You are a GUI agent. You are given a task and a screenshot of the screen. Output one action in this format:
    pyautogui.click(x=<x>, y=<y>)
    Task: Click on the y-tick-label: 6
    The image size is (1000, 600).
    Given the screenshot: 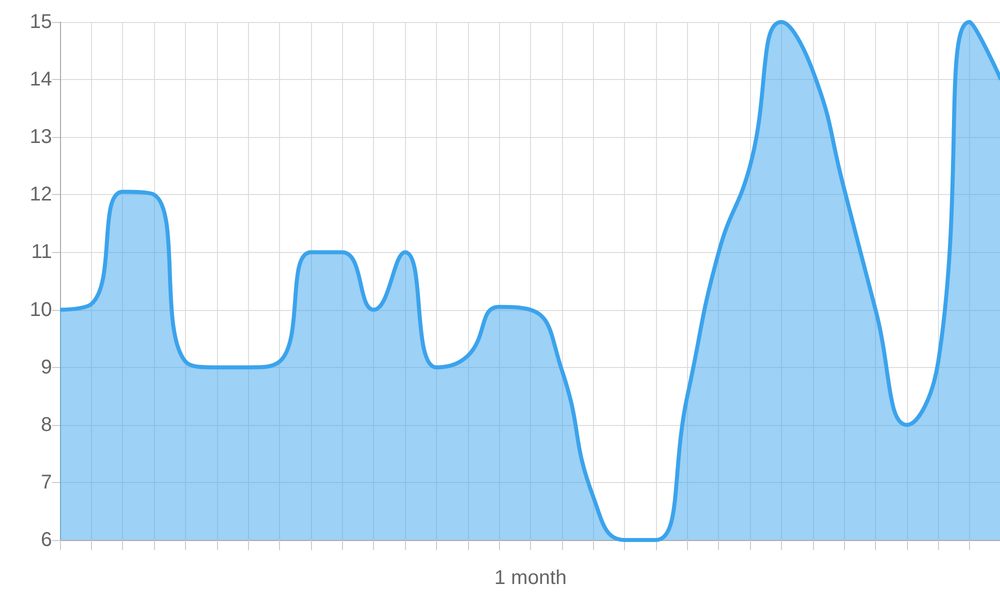 What is the action you would take?
    pyautogui.click(x=46, y=540)
    